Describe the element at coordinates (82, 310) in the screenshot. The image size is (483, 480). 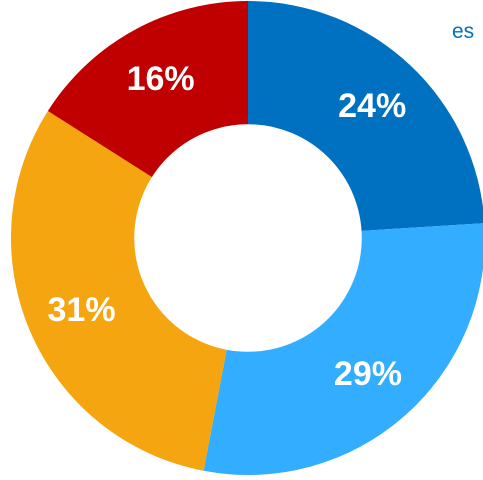
I see `slice-label-3: 31%` at that location.